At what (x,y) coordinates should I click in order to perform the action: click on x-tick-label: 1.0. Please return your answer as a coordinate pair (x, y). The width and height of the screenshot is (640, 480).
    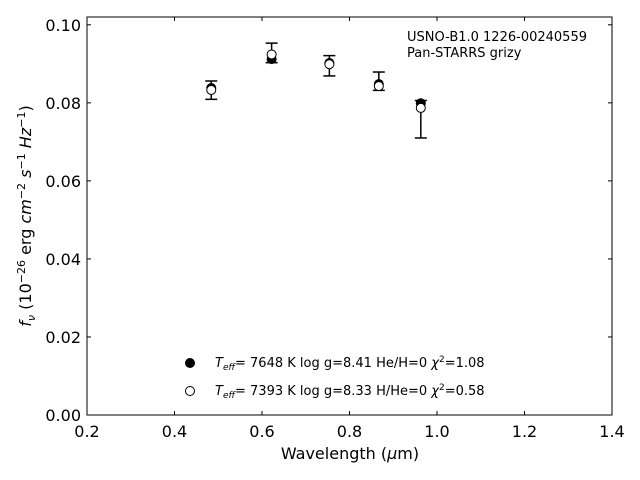
    Looking at the image, I should click on (436, 431).